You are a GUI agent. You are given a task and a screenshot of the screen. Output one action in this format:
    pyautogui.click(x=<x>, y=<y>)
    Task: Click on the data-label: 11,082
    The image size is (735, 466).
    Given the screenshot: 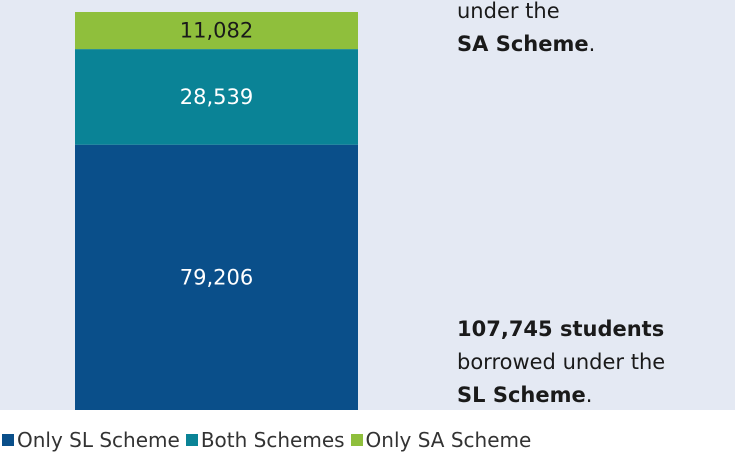 What is the action you would take?
    pyautogui.click(x=216, y=31)
    